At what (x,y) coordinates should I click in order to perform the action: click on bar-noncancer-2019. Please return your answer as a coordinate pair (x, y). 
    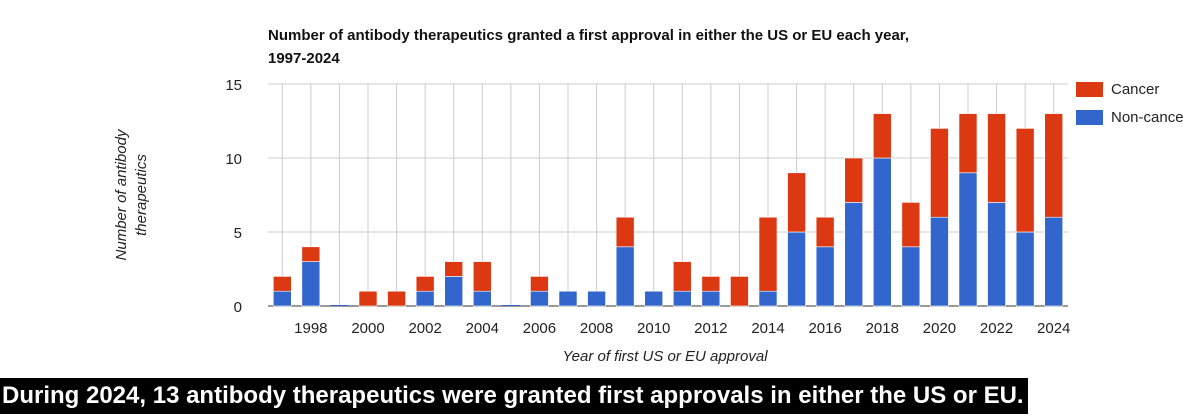
    Looking at the image, I should click on (911, 276).